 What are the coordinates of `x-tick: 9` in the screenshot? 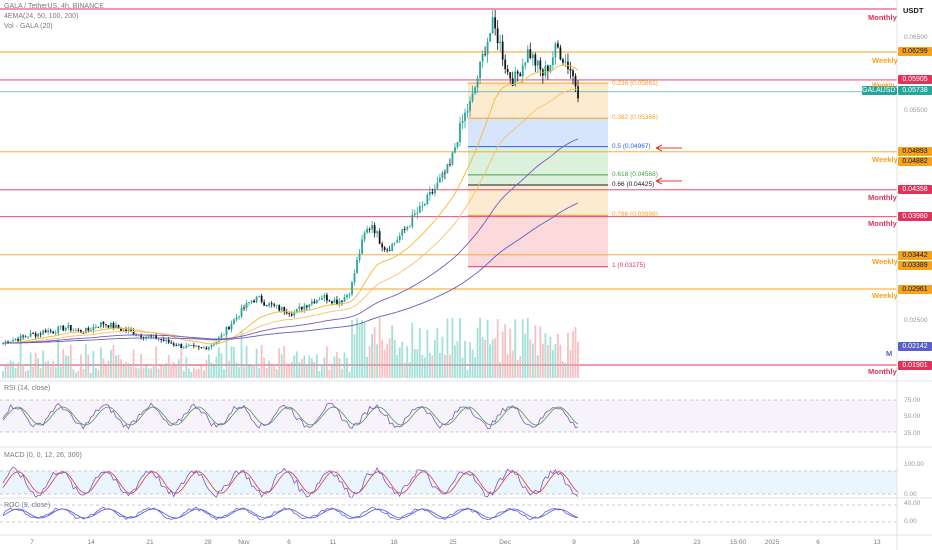 It's located at (574, 542).